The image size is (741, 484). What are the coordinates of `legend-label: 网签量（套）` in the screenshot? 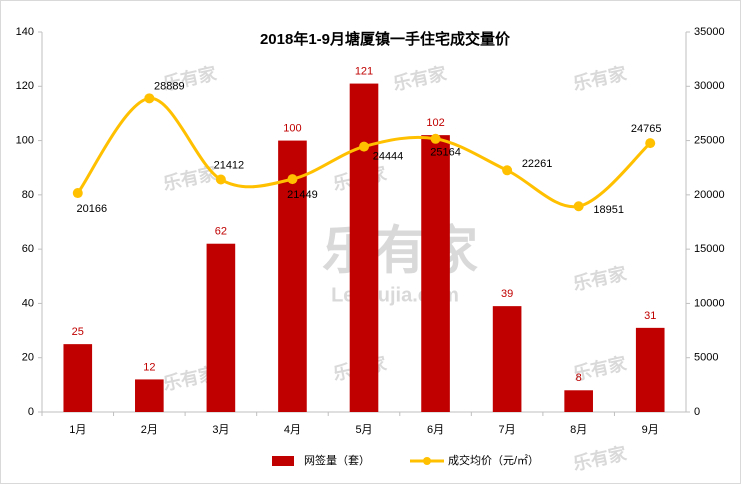 It's located at (337, 460).